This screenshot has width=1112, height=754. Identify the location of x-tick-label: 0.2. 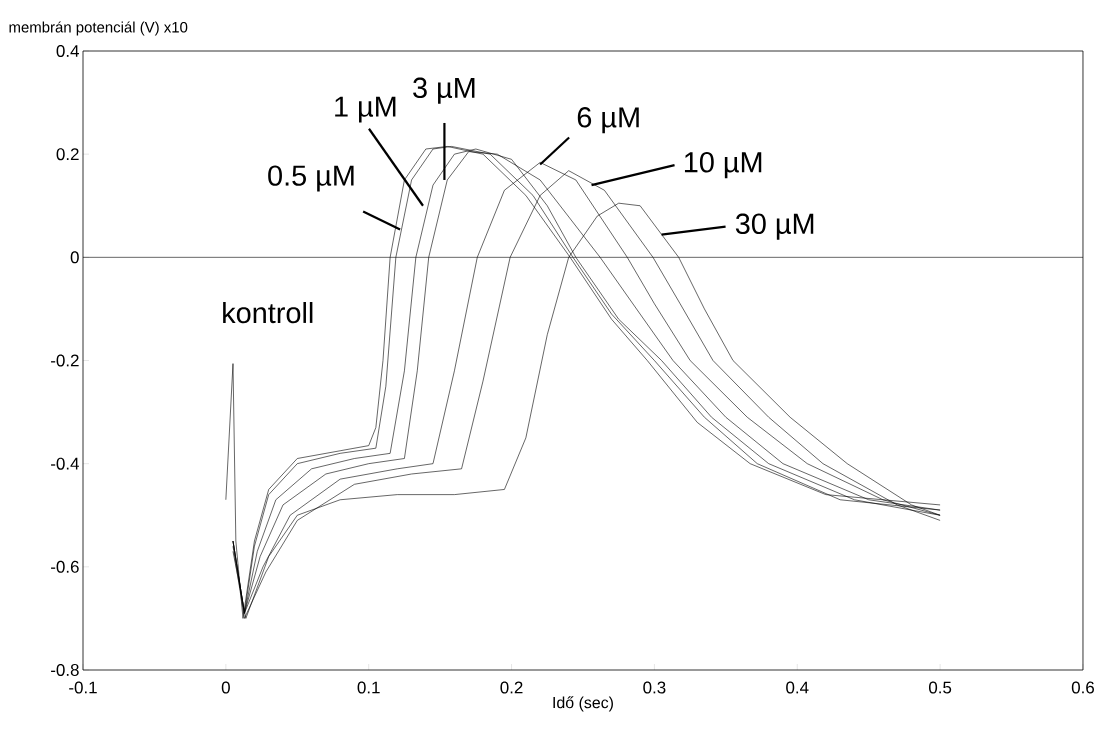
(511, 687).